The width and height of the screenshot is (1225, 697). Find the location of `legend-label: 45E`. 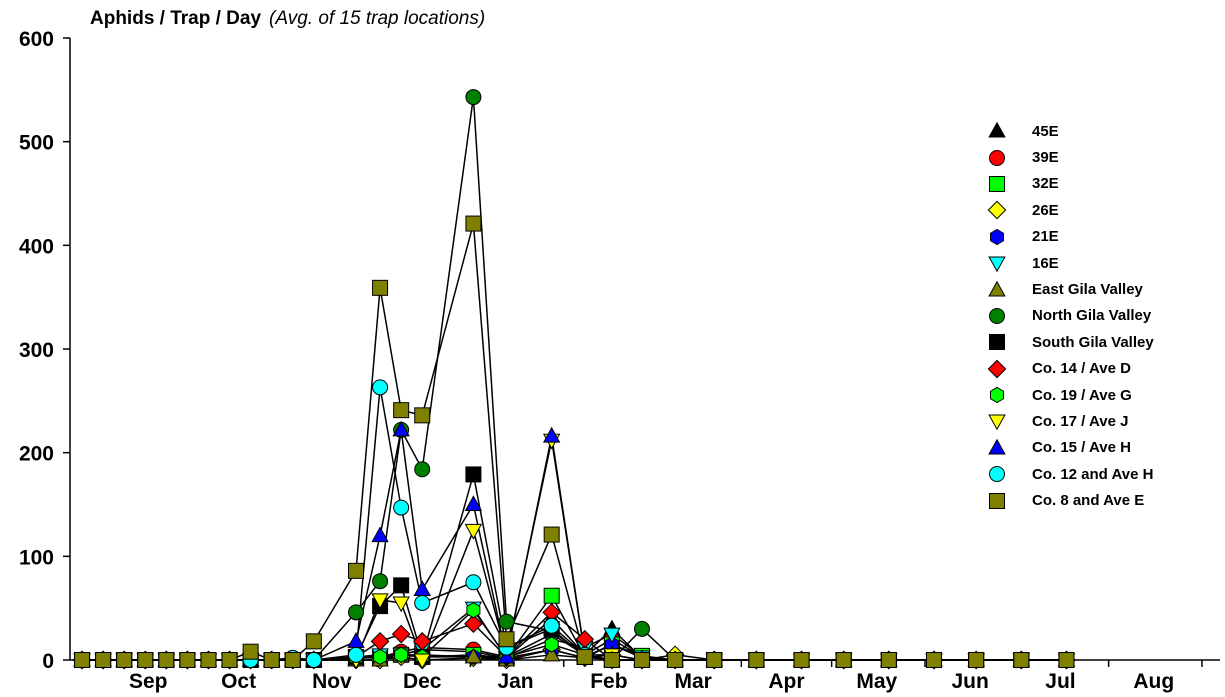

legend-label: 45E is located at coordinates (1045, 131).